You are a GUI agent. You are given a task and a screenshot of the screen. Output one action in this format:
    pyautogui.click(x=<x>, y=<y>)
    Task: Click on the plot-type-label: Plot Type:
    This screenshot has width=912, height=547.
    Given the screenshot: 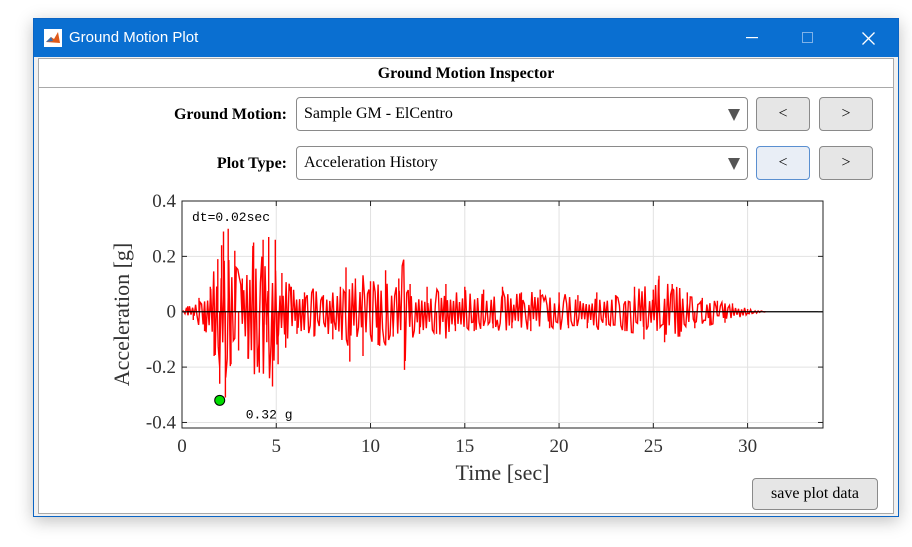 What is the action you would take?
    pyautogui.click(x=251, y=163)
    